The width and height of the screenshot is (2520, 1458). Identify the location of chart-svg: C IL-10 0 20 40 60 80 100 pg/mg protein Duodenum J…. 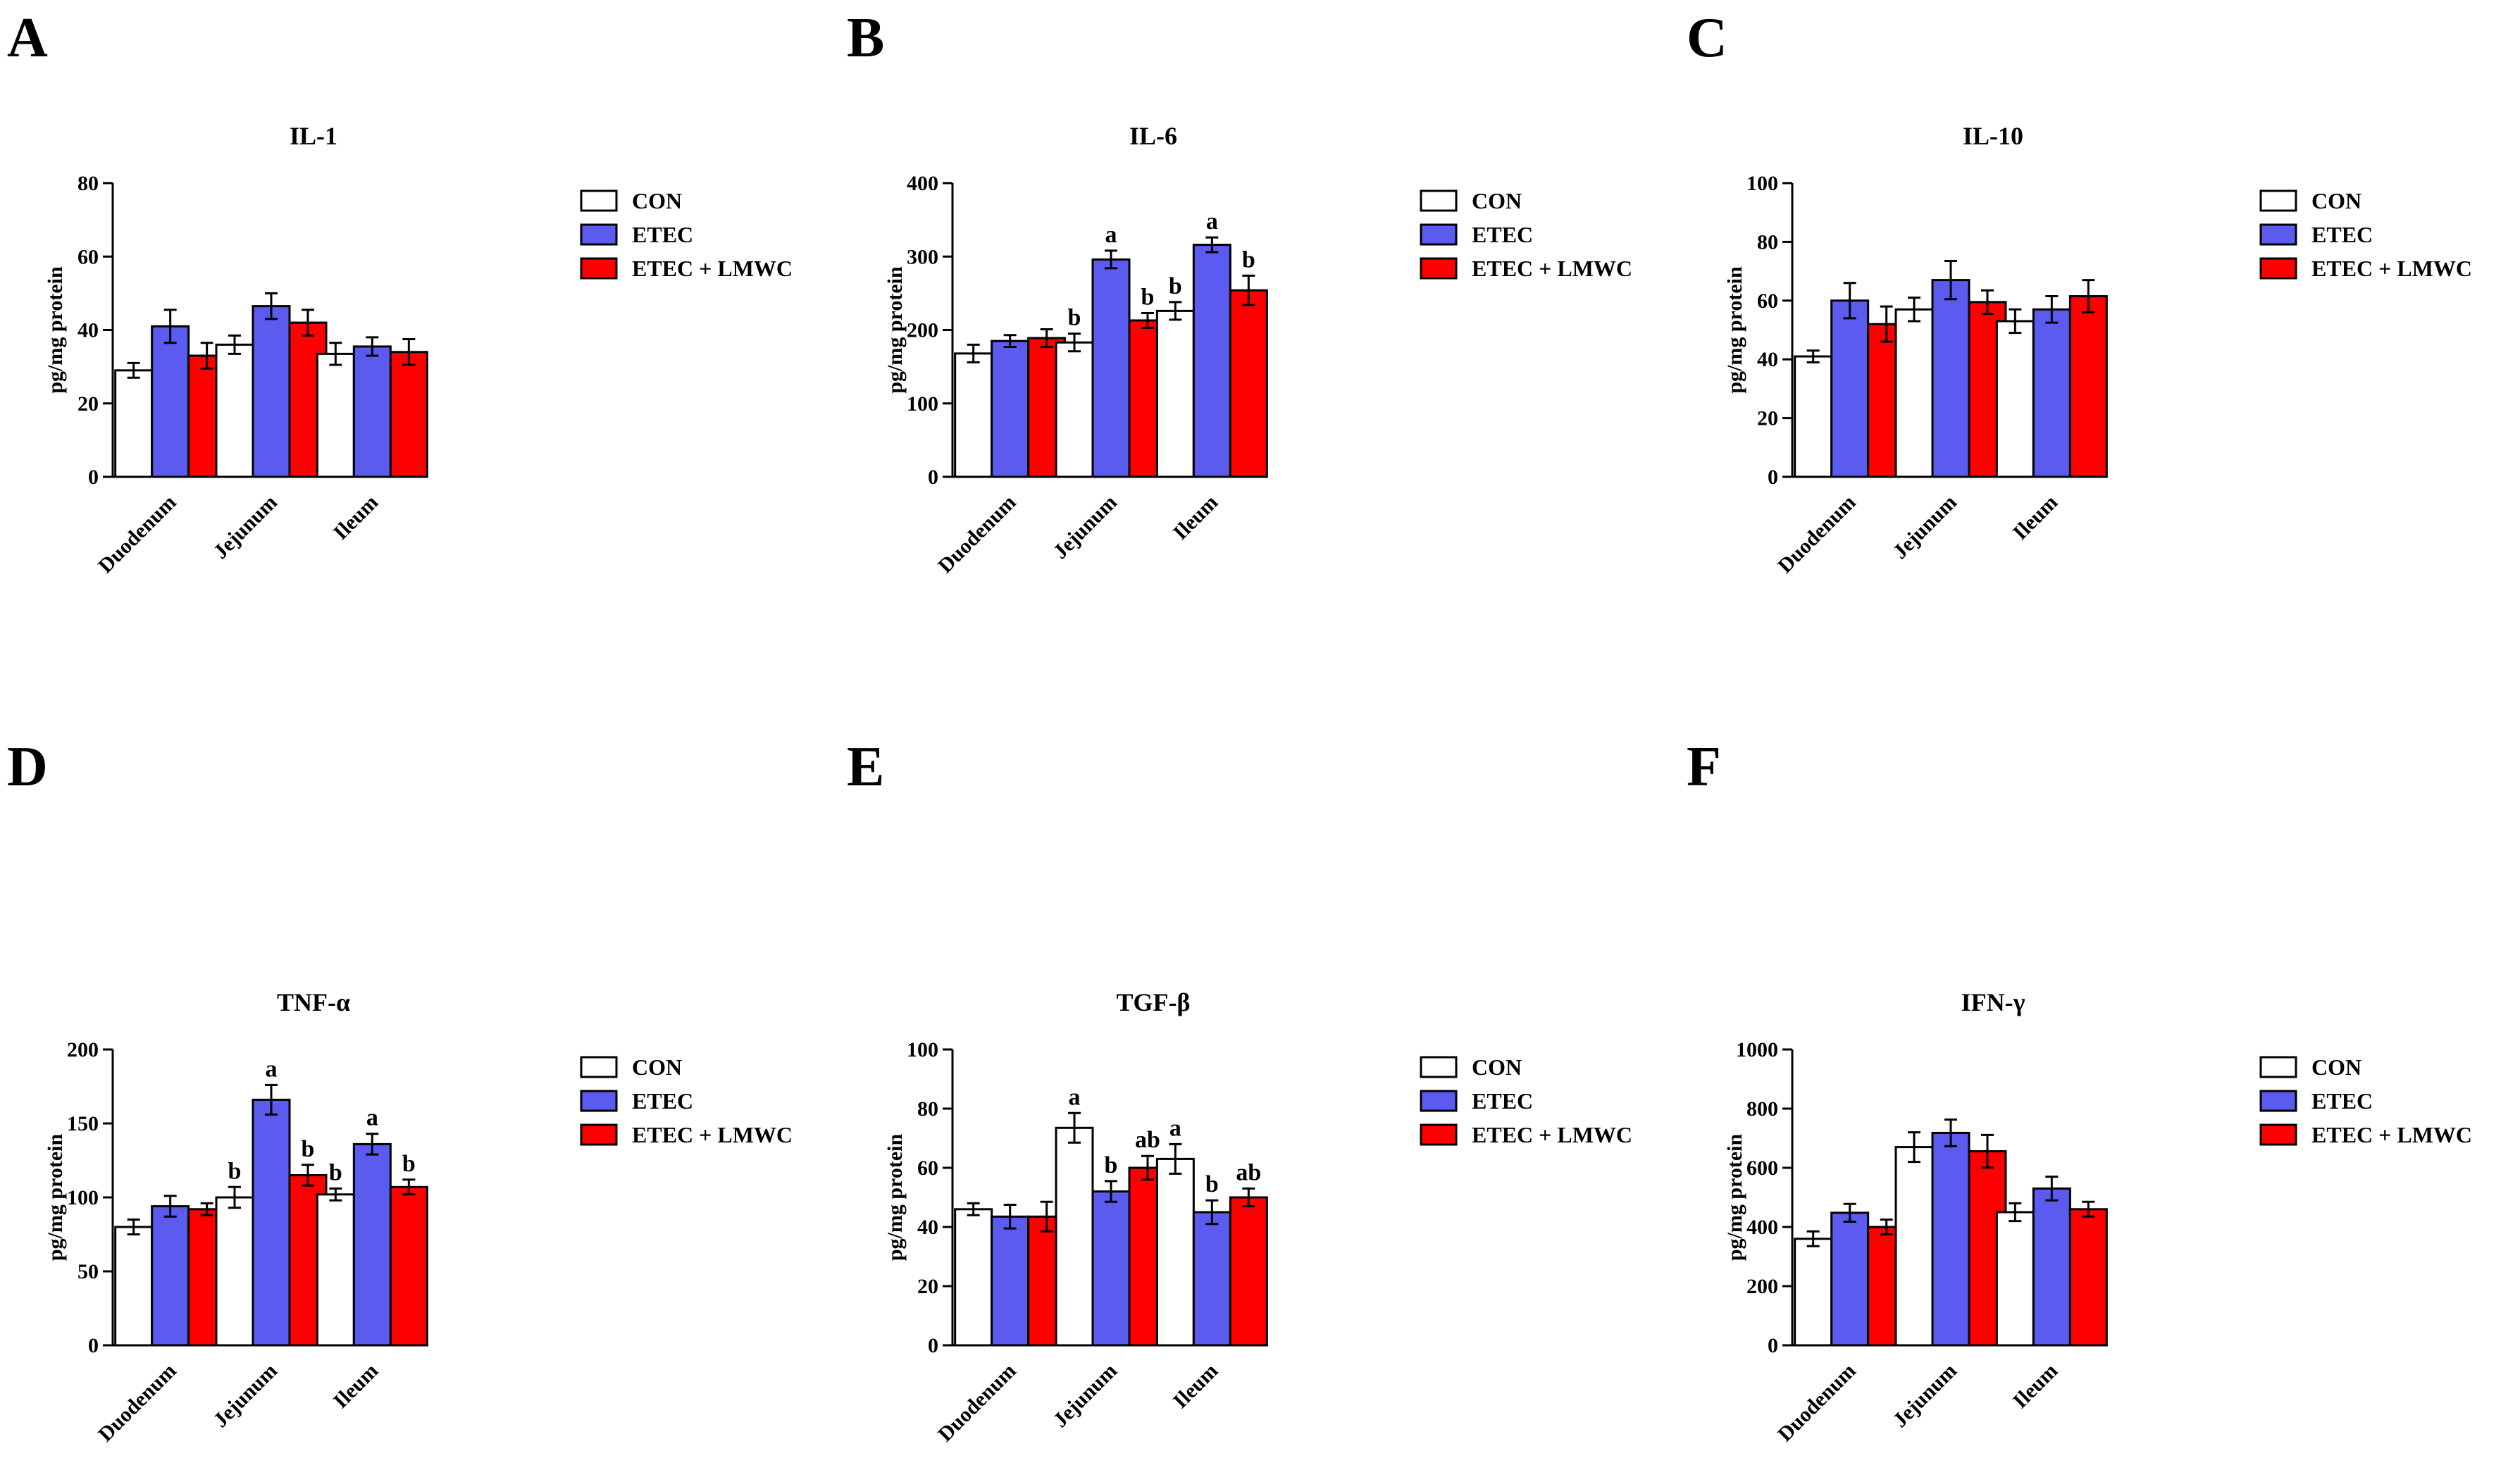
(2079, 293).